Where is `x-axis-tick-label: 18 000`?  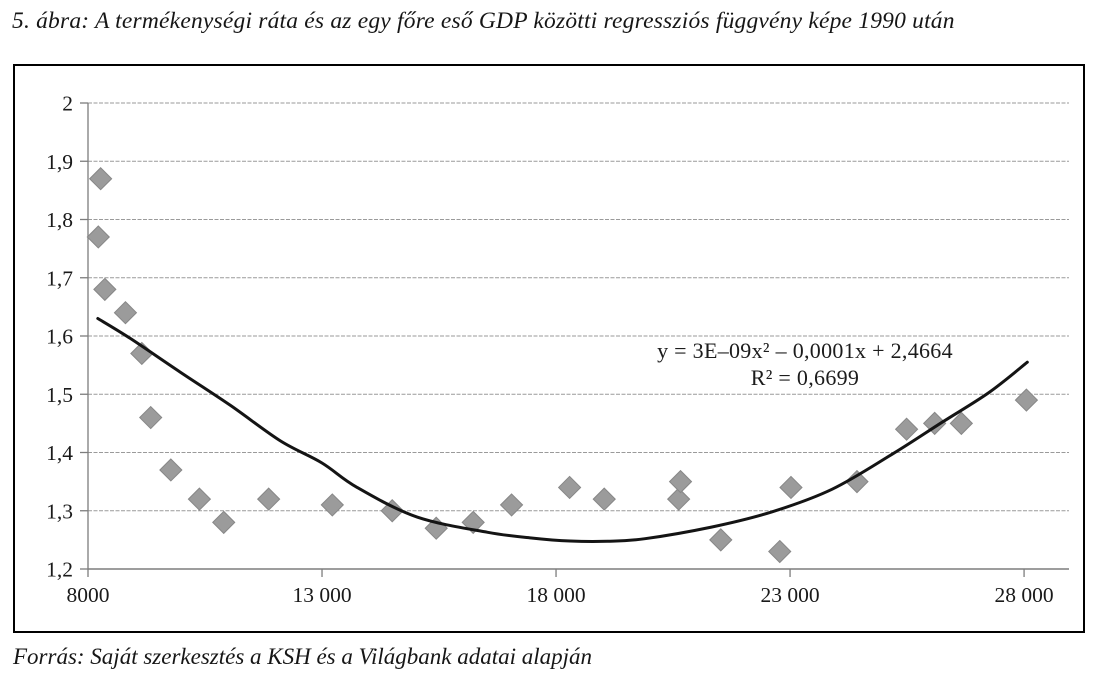
x-axis-tick-label: 18 000 is located at coordinates (555, 595).